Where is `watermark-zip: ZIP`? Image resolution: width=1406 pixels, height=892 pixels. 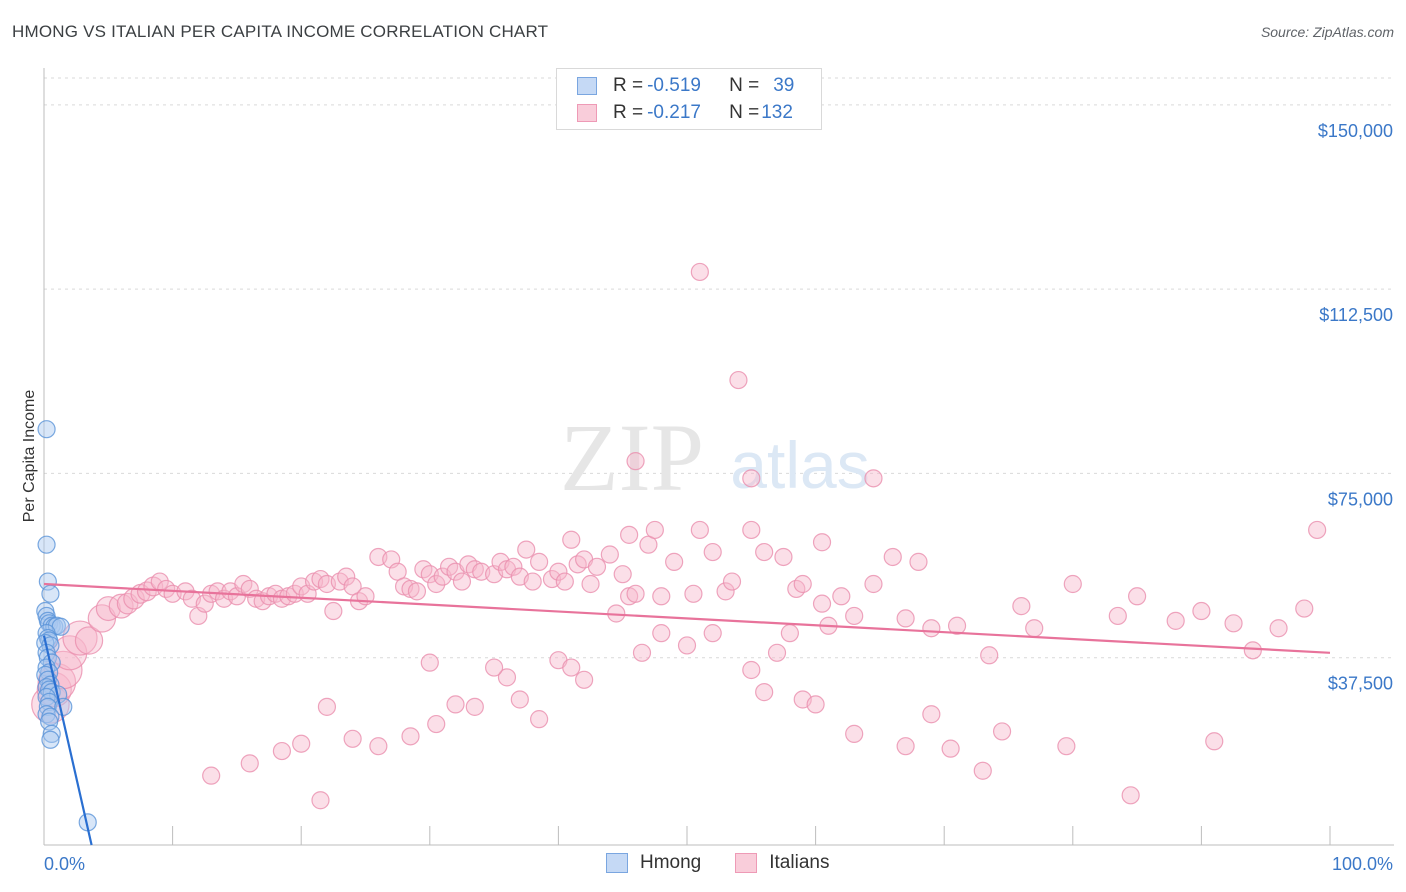 watermark-zip: ZIP is located at coordinates (632, 457).